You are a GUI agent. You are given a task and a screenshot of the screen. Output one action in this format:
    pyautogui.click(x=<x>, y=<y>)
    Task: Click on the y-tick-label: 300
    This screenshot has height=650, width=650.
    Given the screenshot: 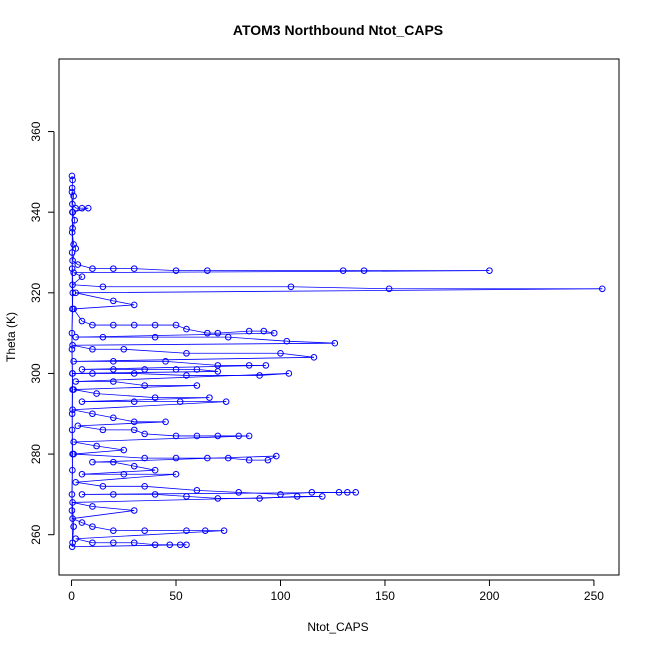 What is the action you would take?
    pyautogui.click(x=36, y=373)
    